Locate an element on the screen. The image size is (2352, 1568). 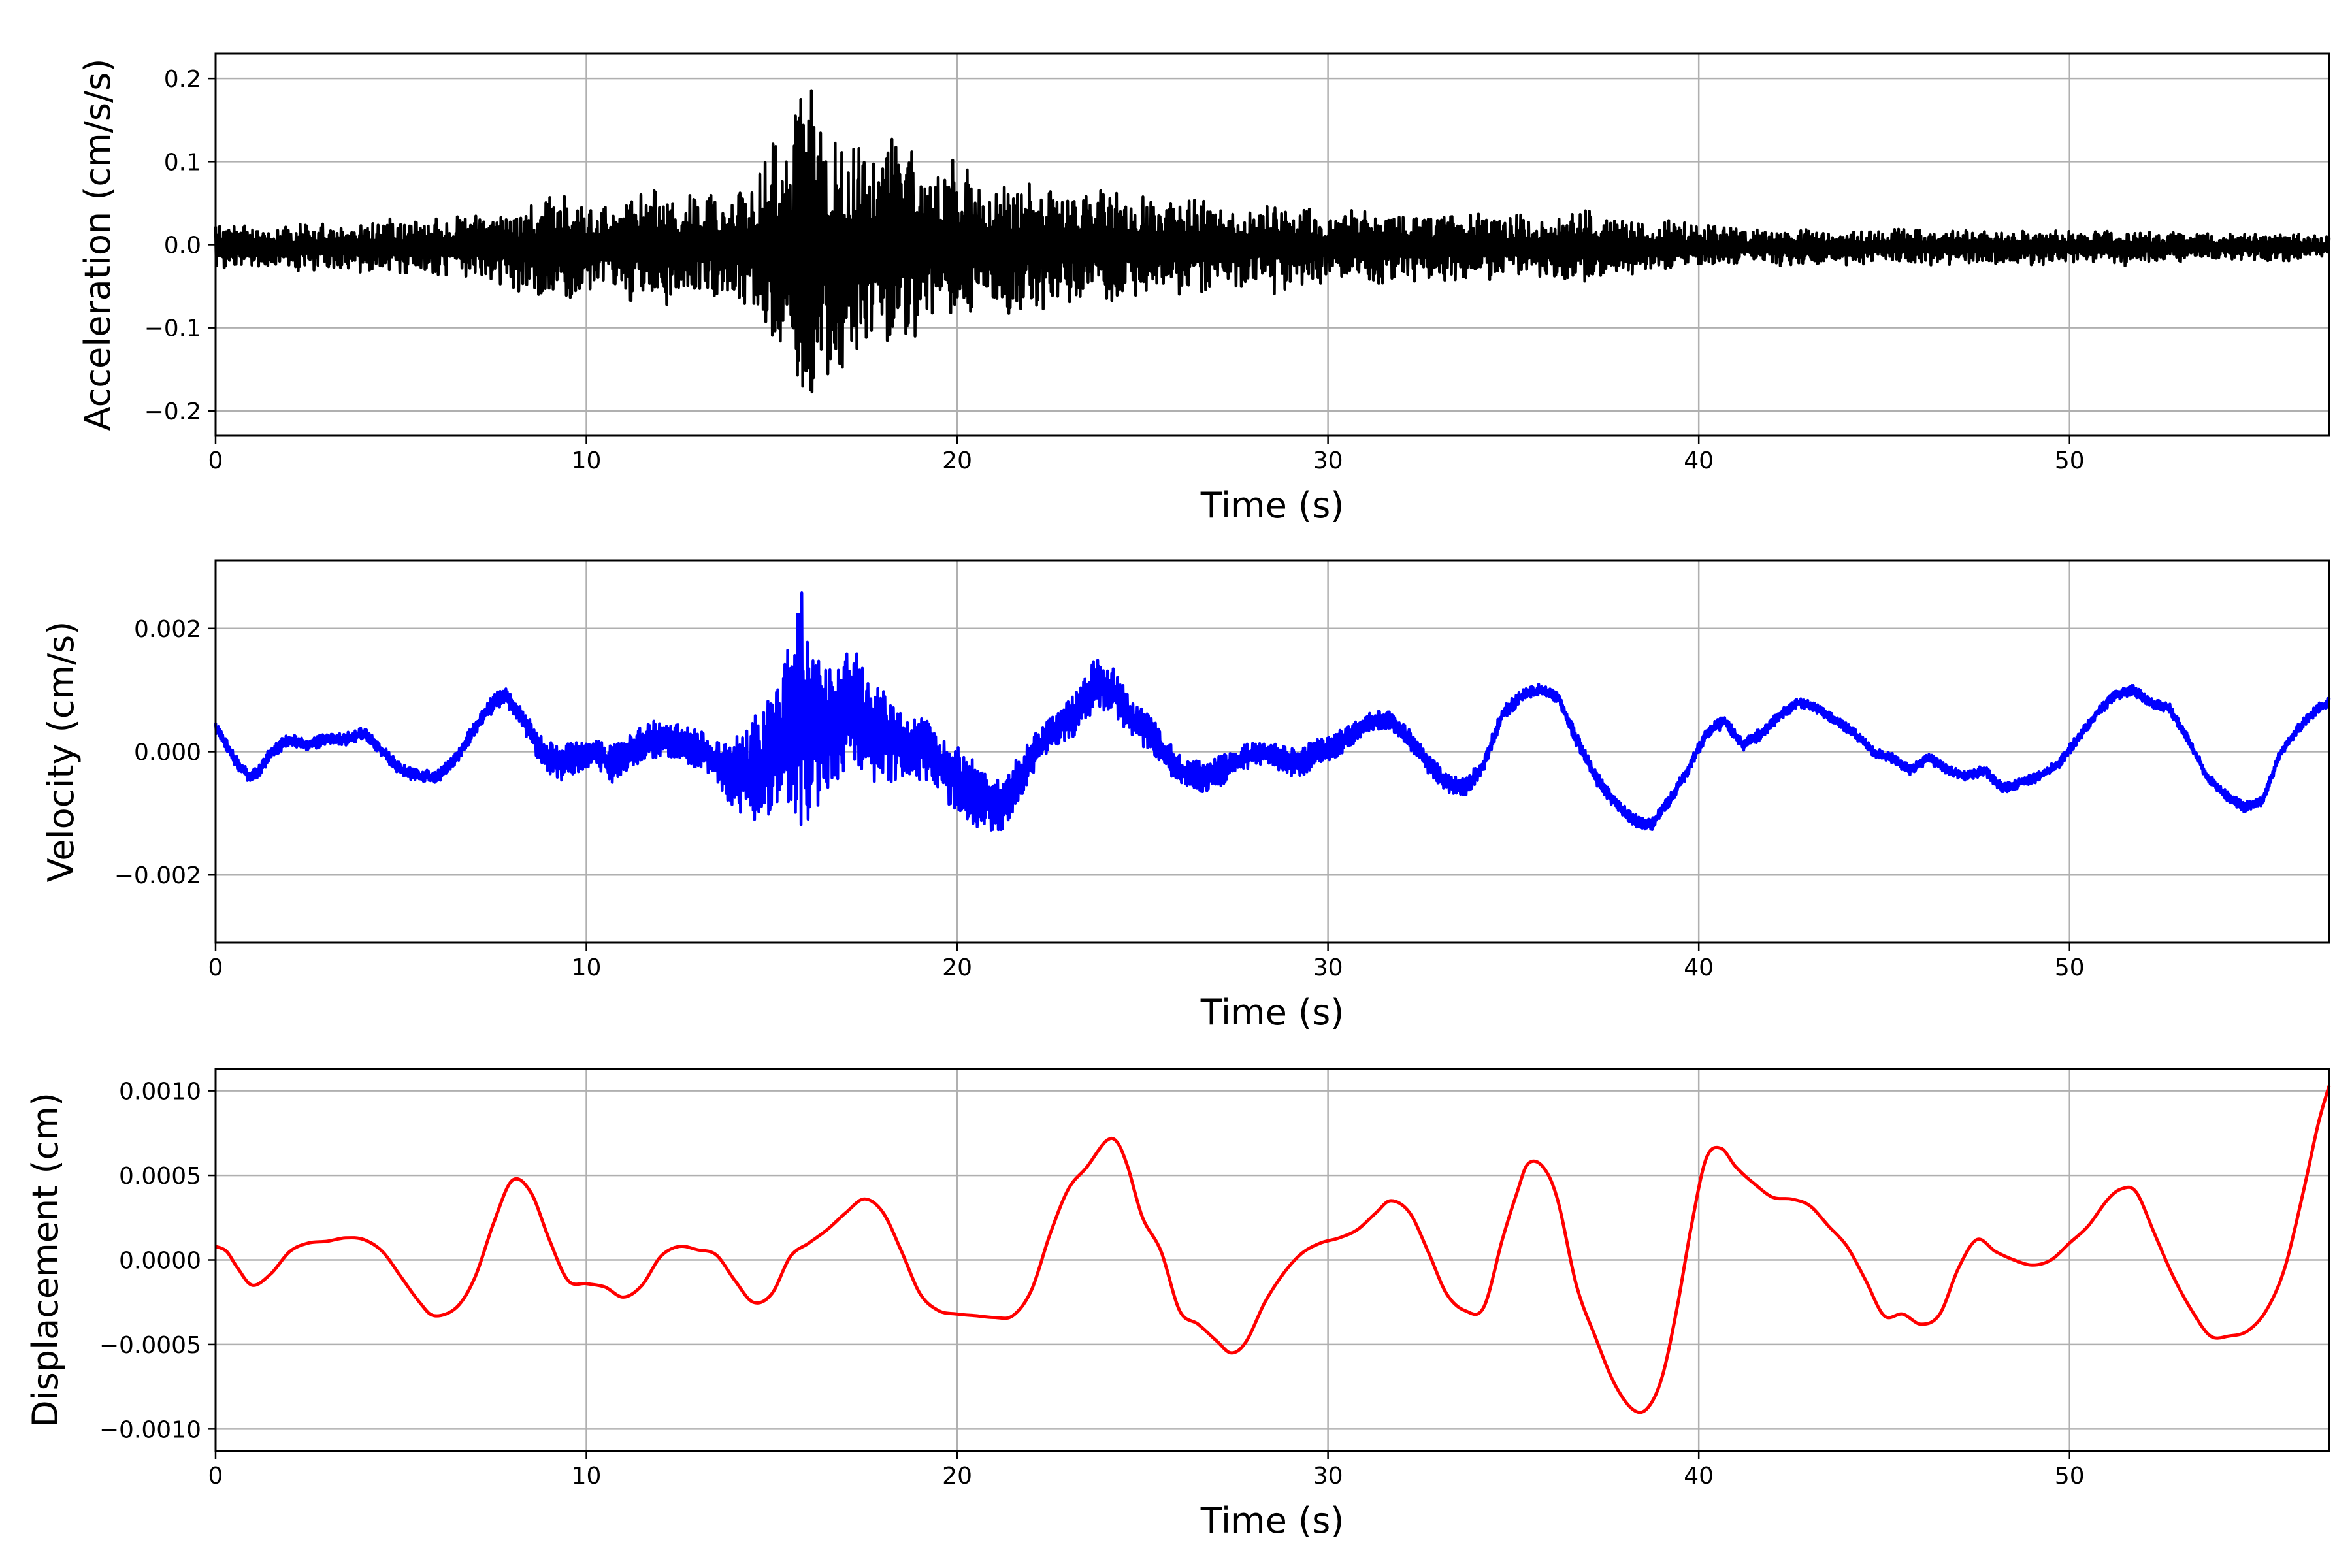
acceleration-y-axis-label: Acceleration (cm/s/s) is located at coordinates (97, 245).